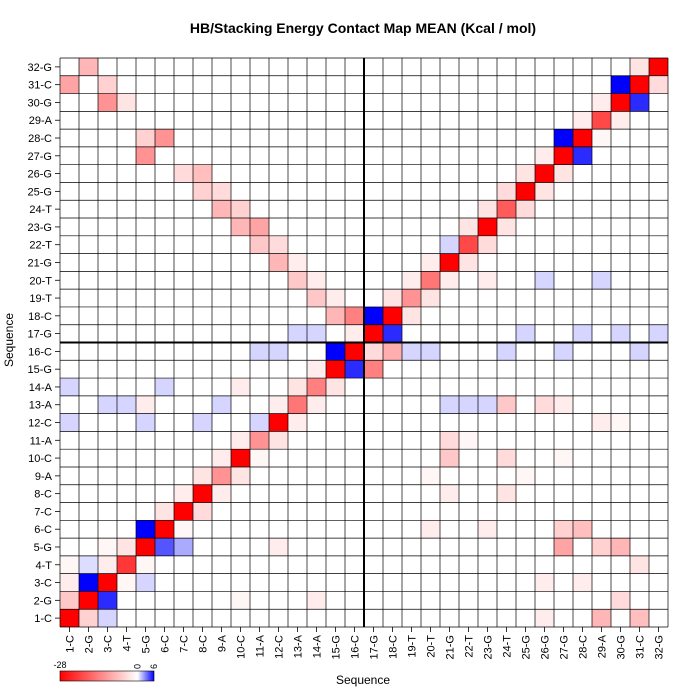 The image size is (700, 700). I want to click on heatmap-cell-20-T-9-A, so click(430, 475).